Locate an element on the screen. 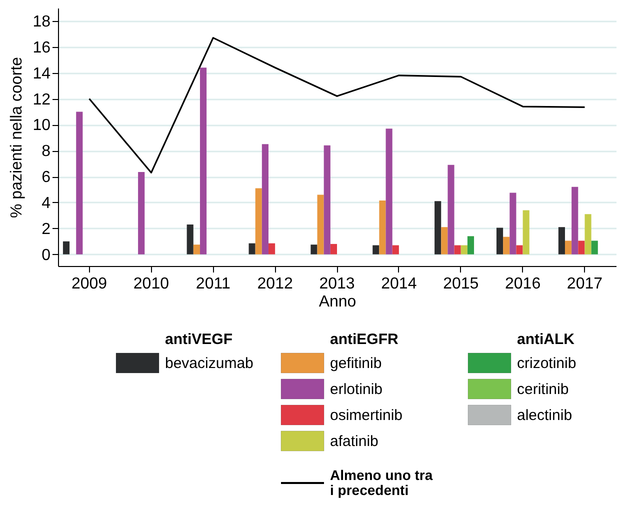 The height and width of the screenshot is (528, 639). x-tick-label: 2012 is located at coordinates (275, 284).